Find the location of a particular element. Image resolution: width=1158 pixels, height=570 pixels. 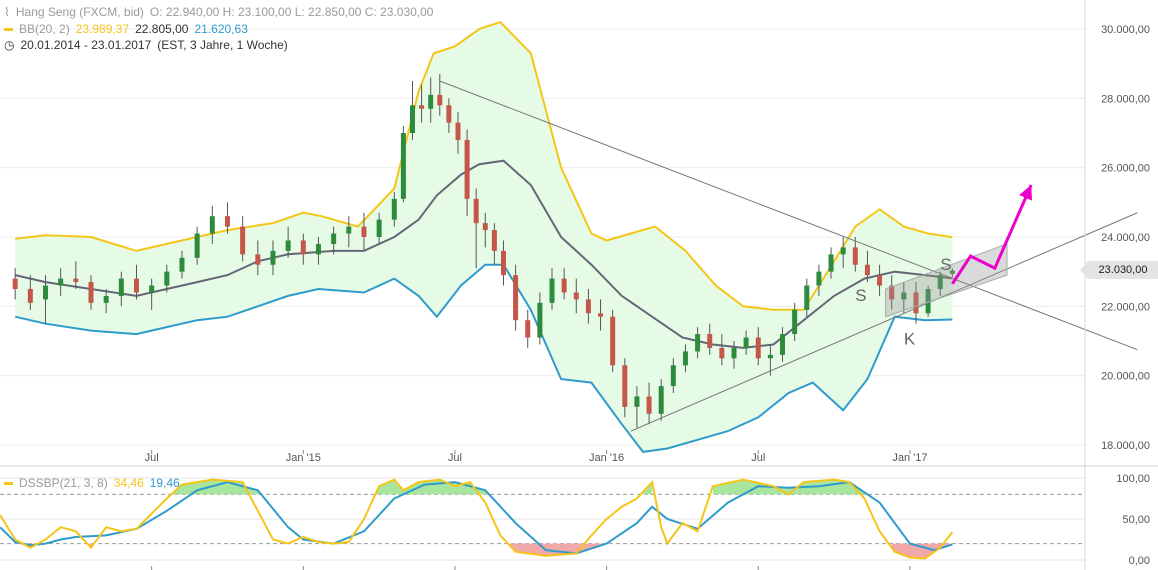

bb-label: BB(20, 2) is located at coordinates (44, 29).